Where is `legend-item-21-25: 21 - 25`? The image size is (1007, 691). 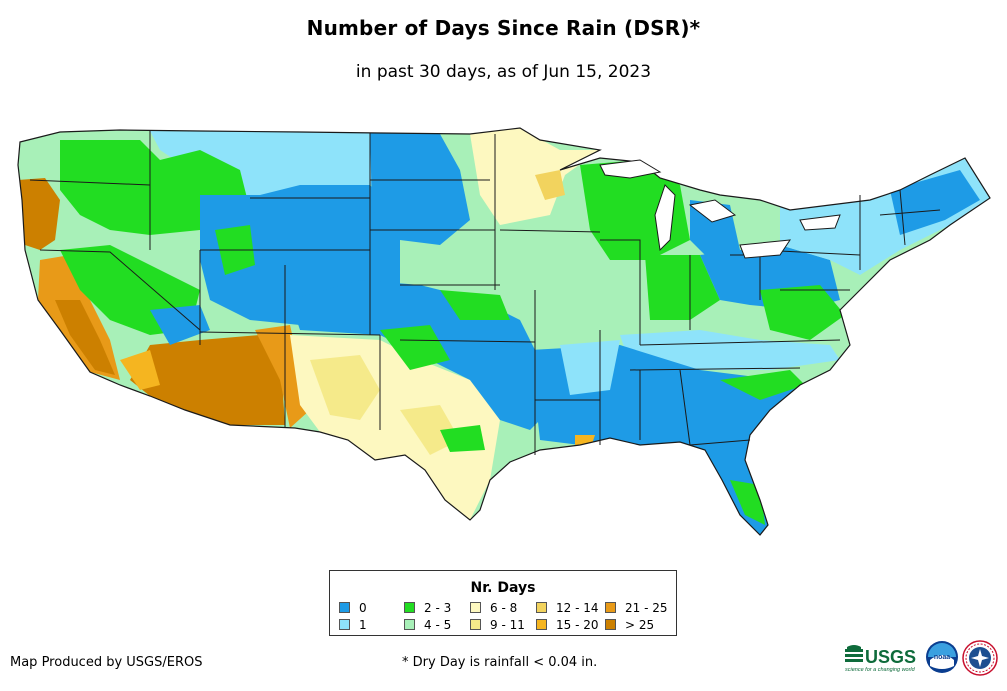 legend-item-21-25: 21 - 25 is located at coordinates (636, 608).